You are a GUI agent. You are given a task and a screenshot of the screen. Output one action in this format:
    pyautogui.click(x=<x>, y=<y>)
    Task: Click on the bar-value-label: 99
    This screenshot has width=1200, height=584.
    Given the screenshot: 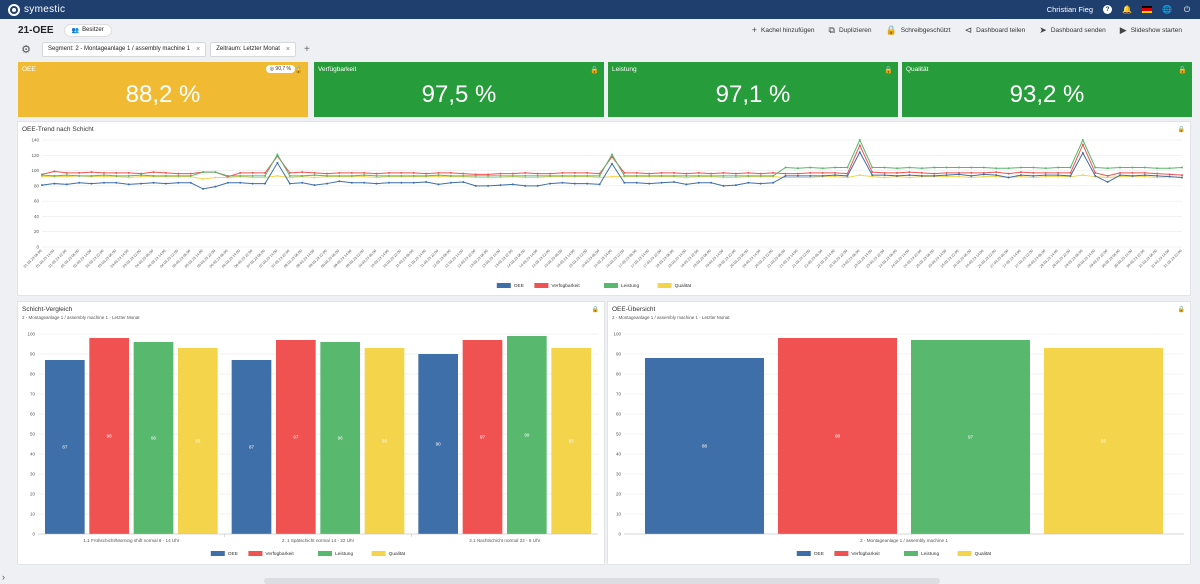 What is the action you would take?
    pyautogui.click(x=527, y=435)
    